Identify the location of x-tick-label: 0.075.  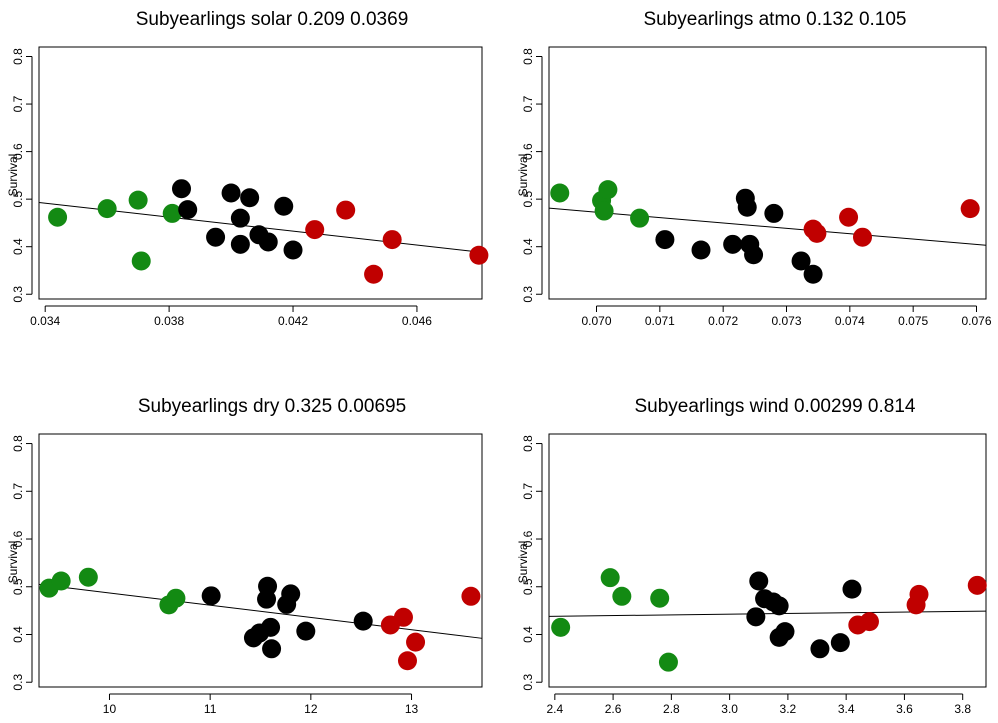
(913, 321).